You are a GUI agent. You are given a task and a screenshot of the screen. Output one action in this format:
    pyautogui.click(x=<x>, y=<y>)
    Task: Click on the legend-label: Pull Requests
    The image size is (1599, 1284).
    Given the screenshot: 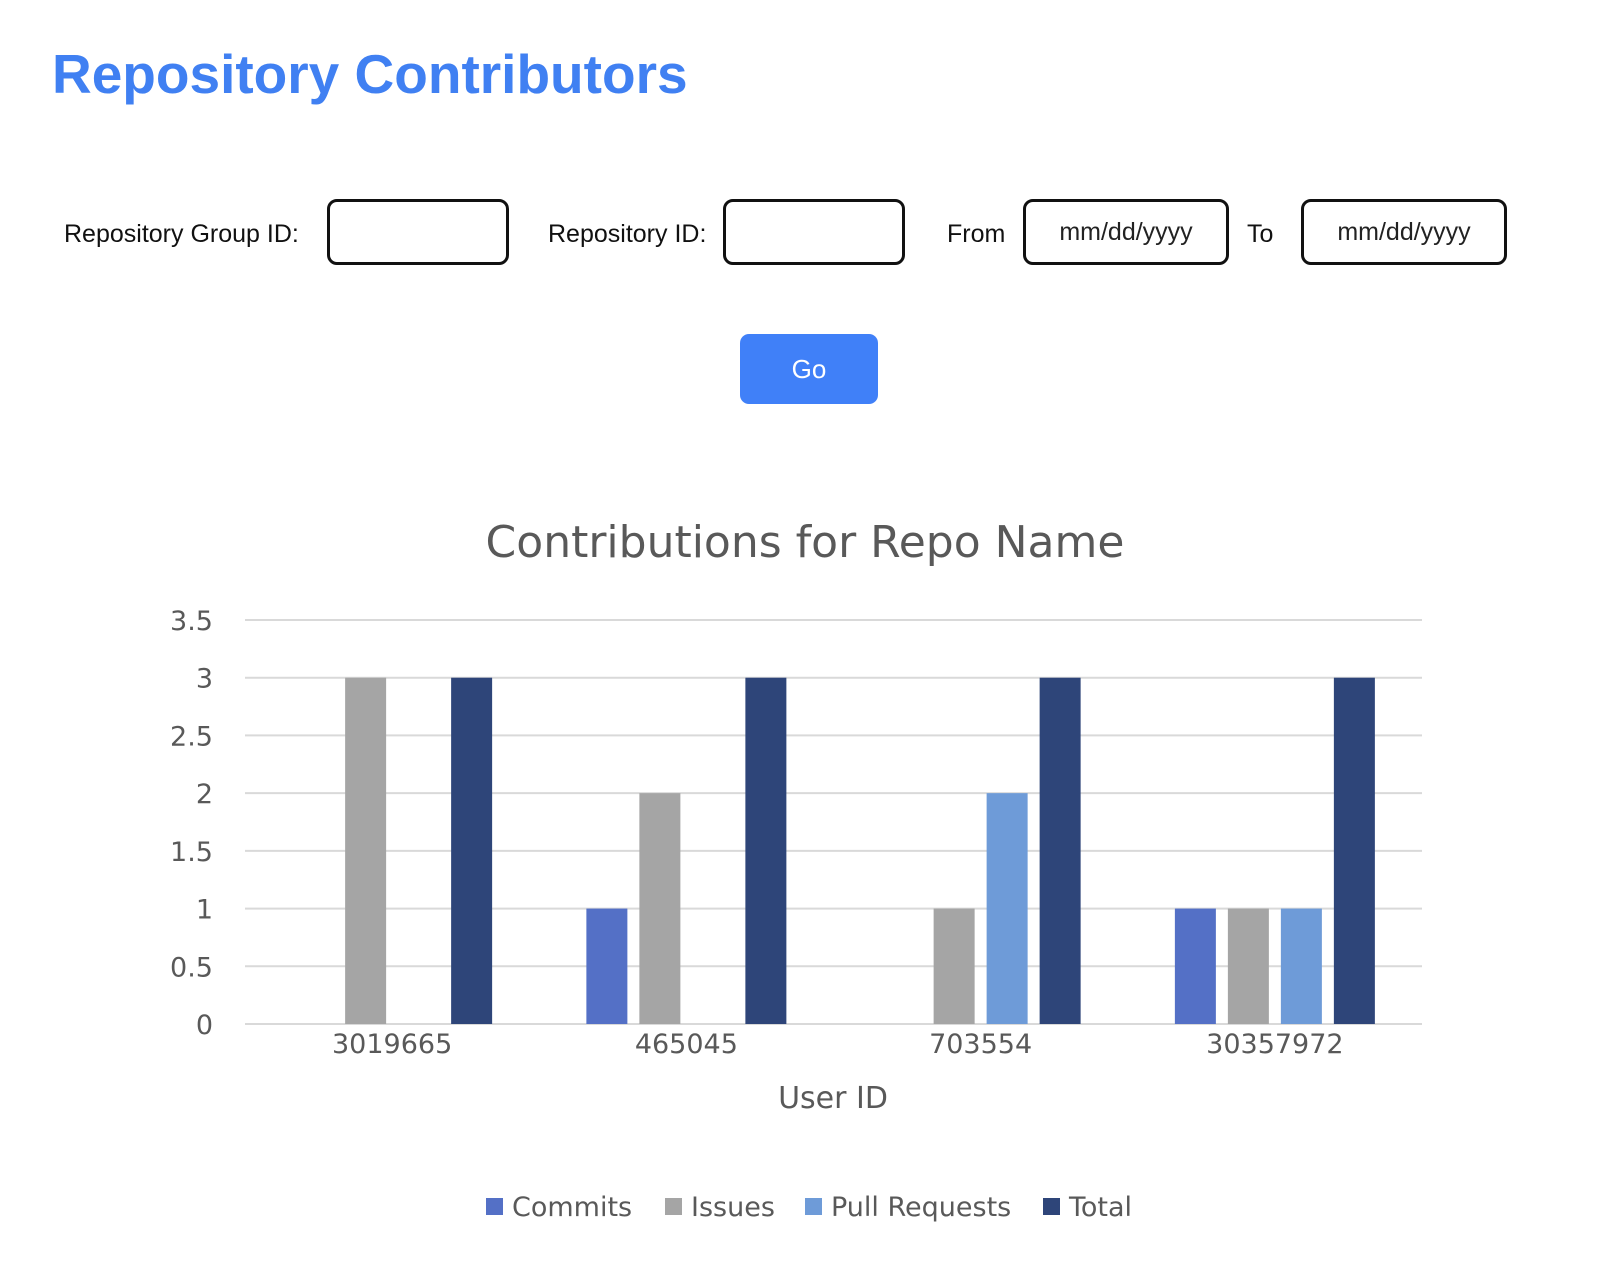 What is the action you would take?
    pyautogui.click(x=921, y=1207)
    